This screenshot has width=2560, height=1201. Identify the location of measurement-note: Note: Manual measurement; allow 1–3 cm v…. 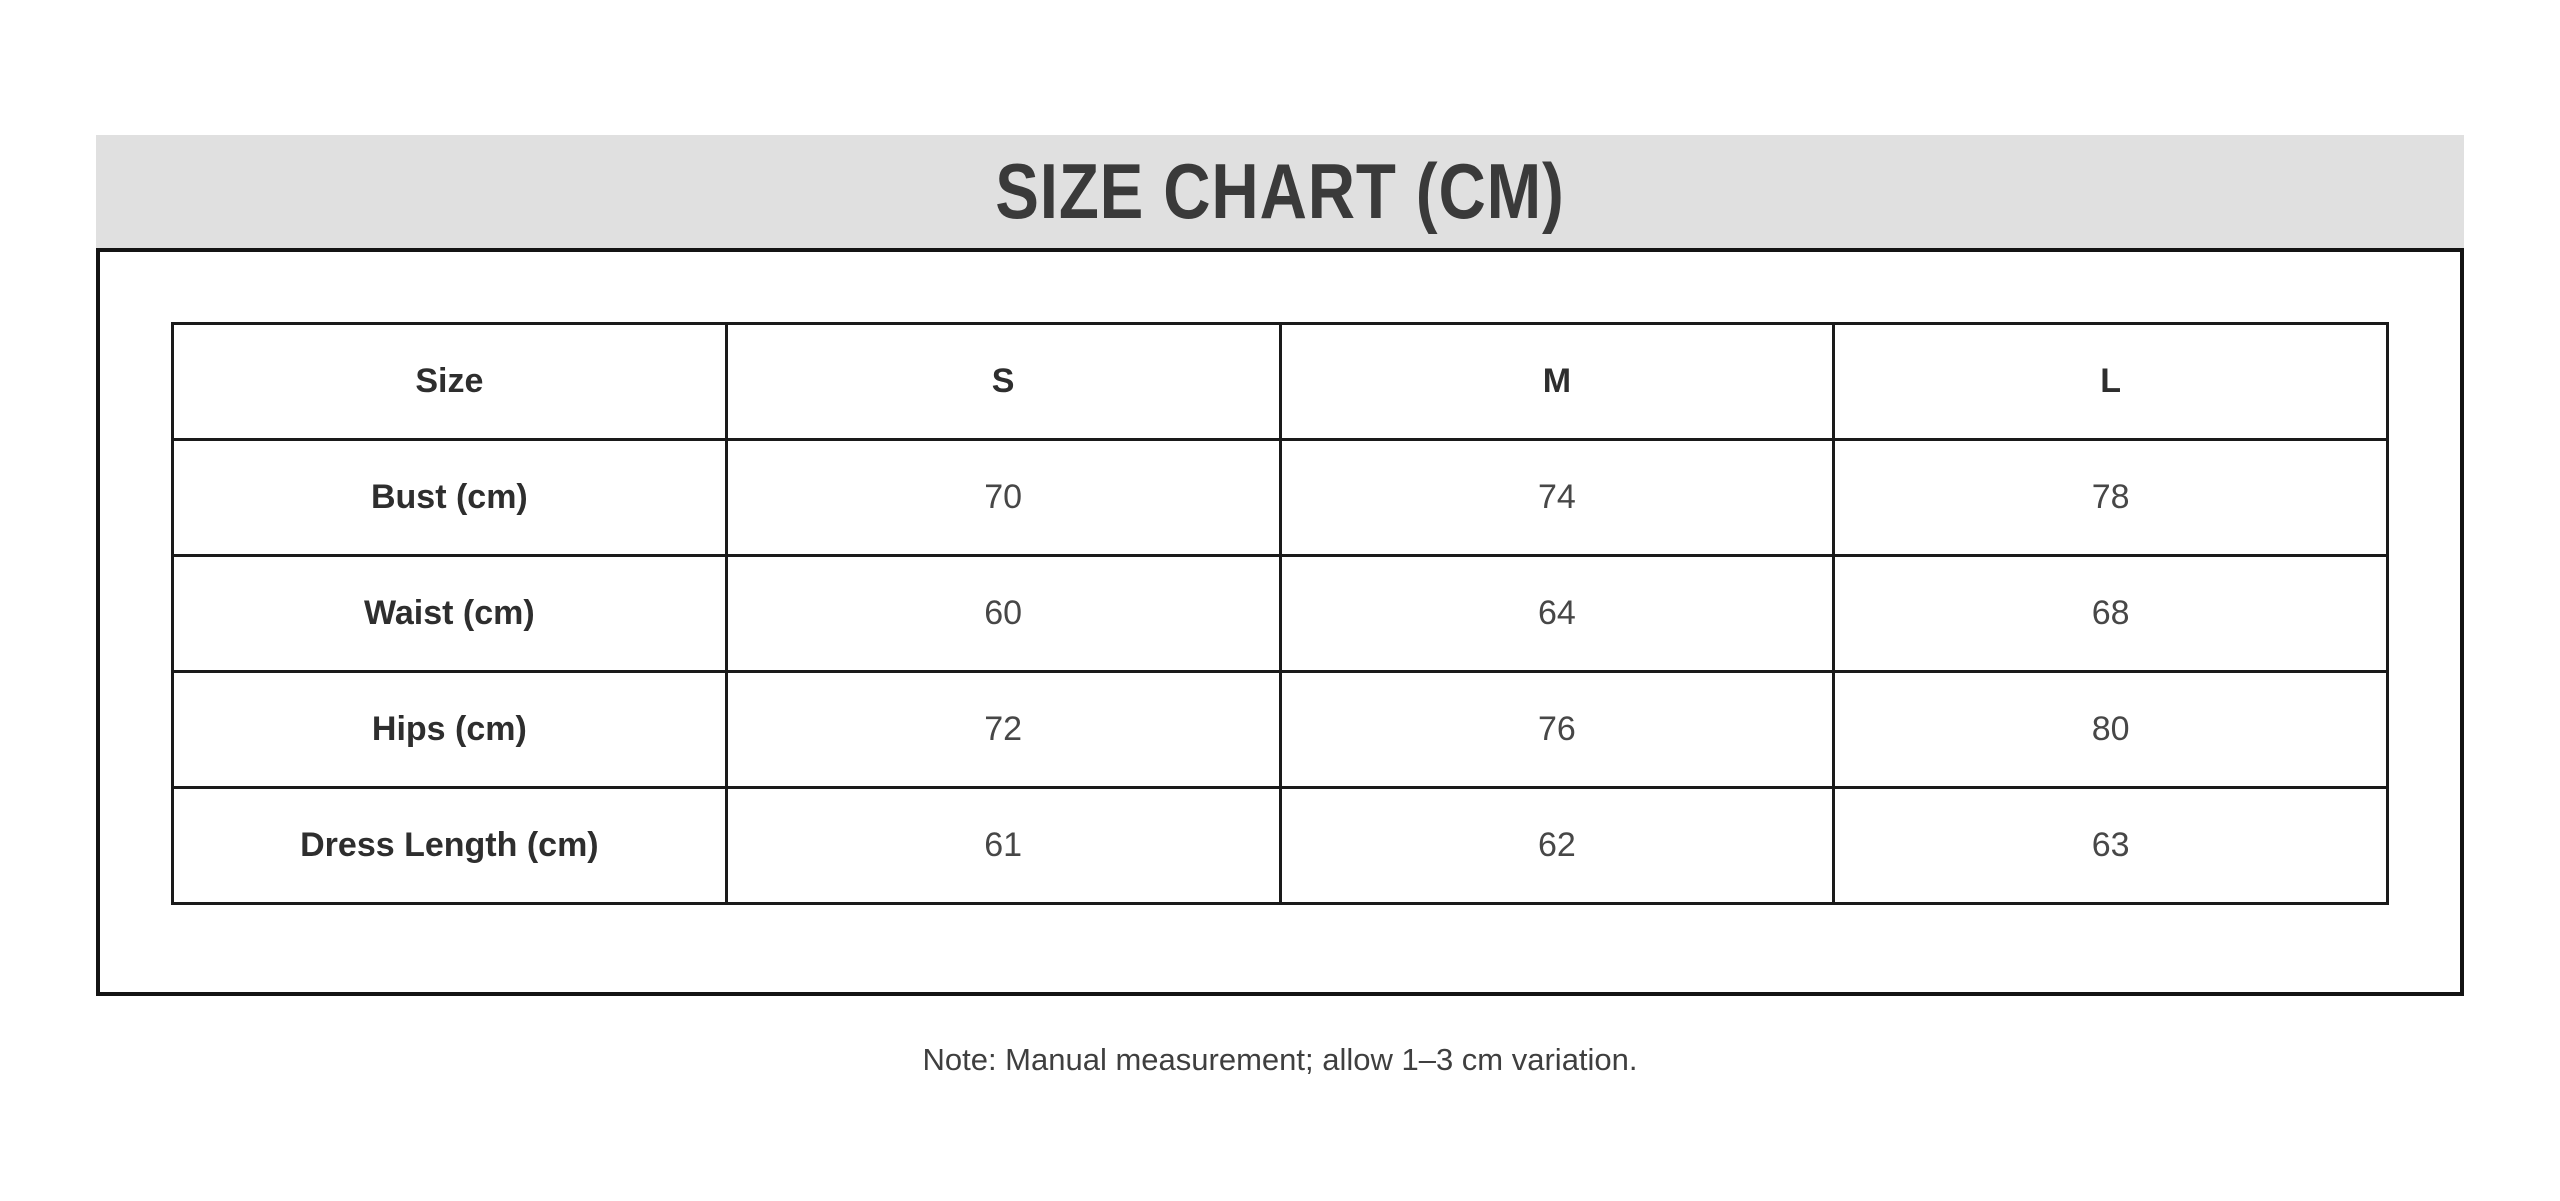
(1280, 1059).